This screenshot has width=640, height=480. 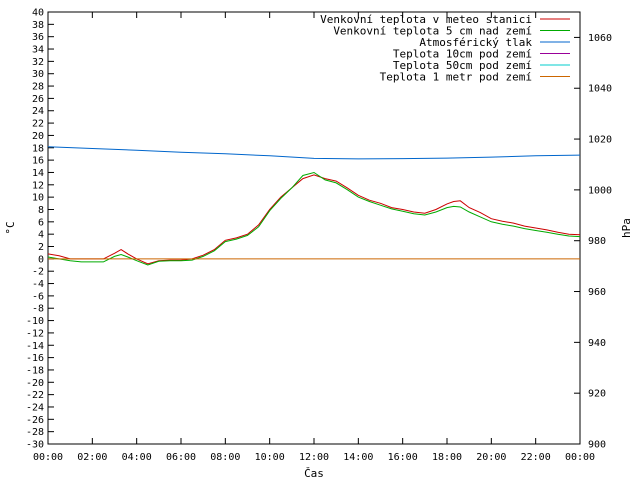 I want to click on x-tick-label: 08:00, so click(x=225, y=457).